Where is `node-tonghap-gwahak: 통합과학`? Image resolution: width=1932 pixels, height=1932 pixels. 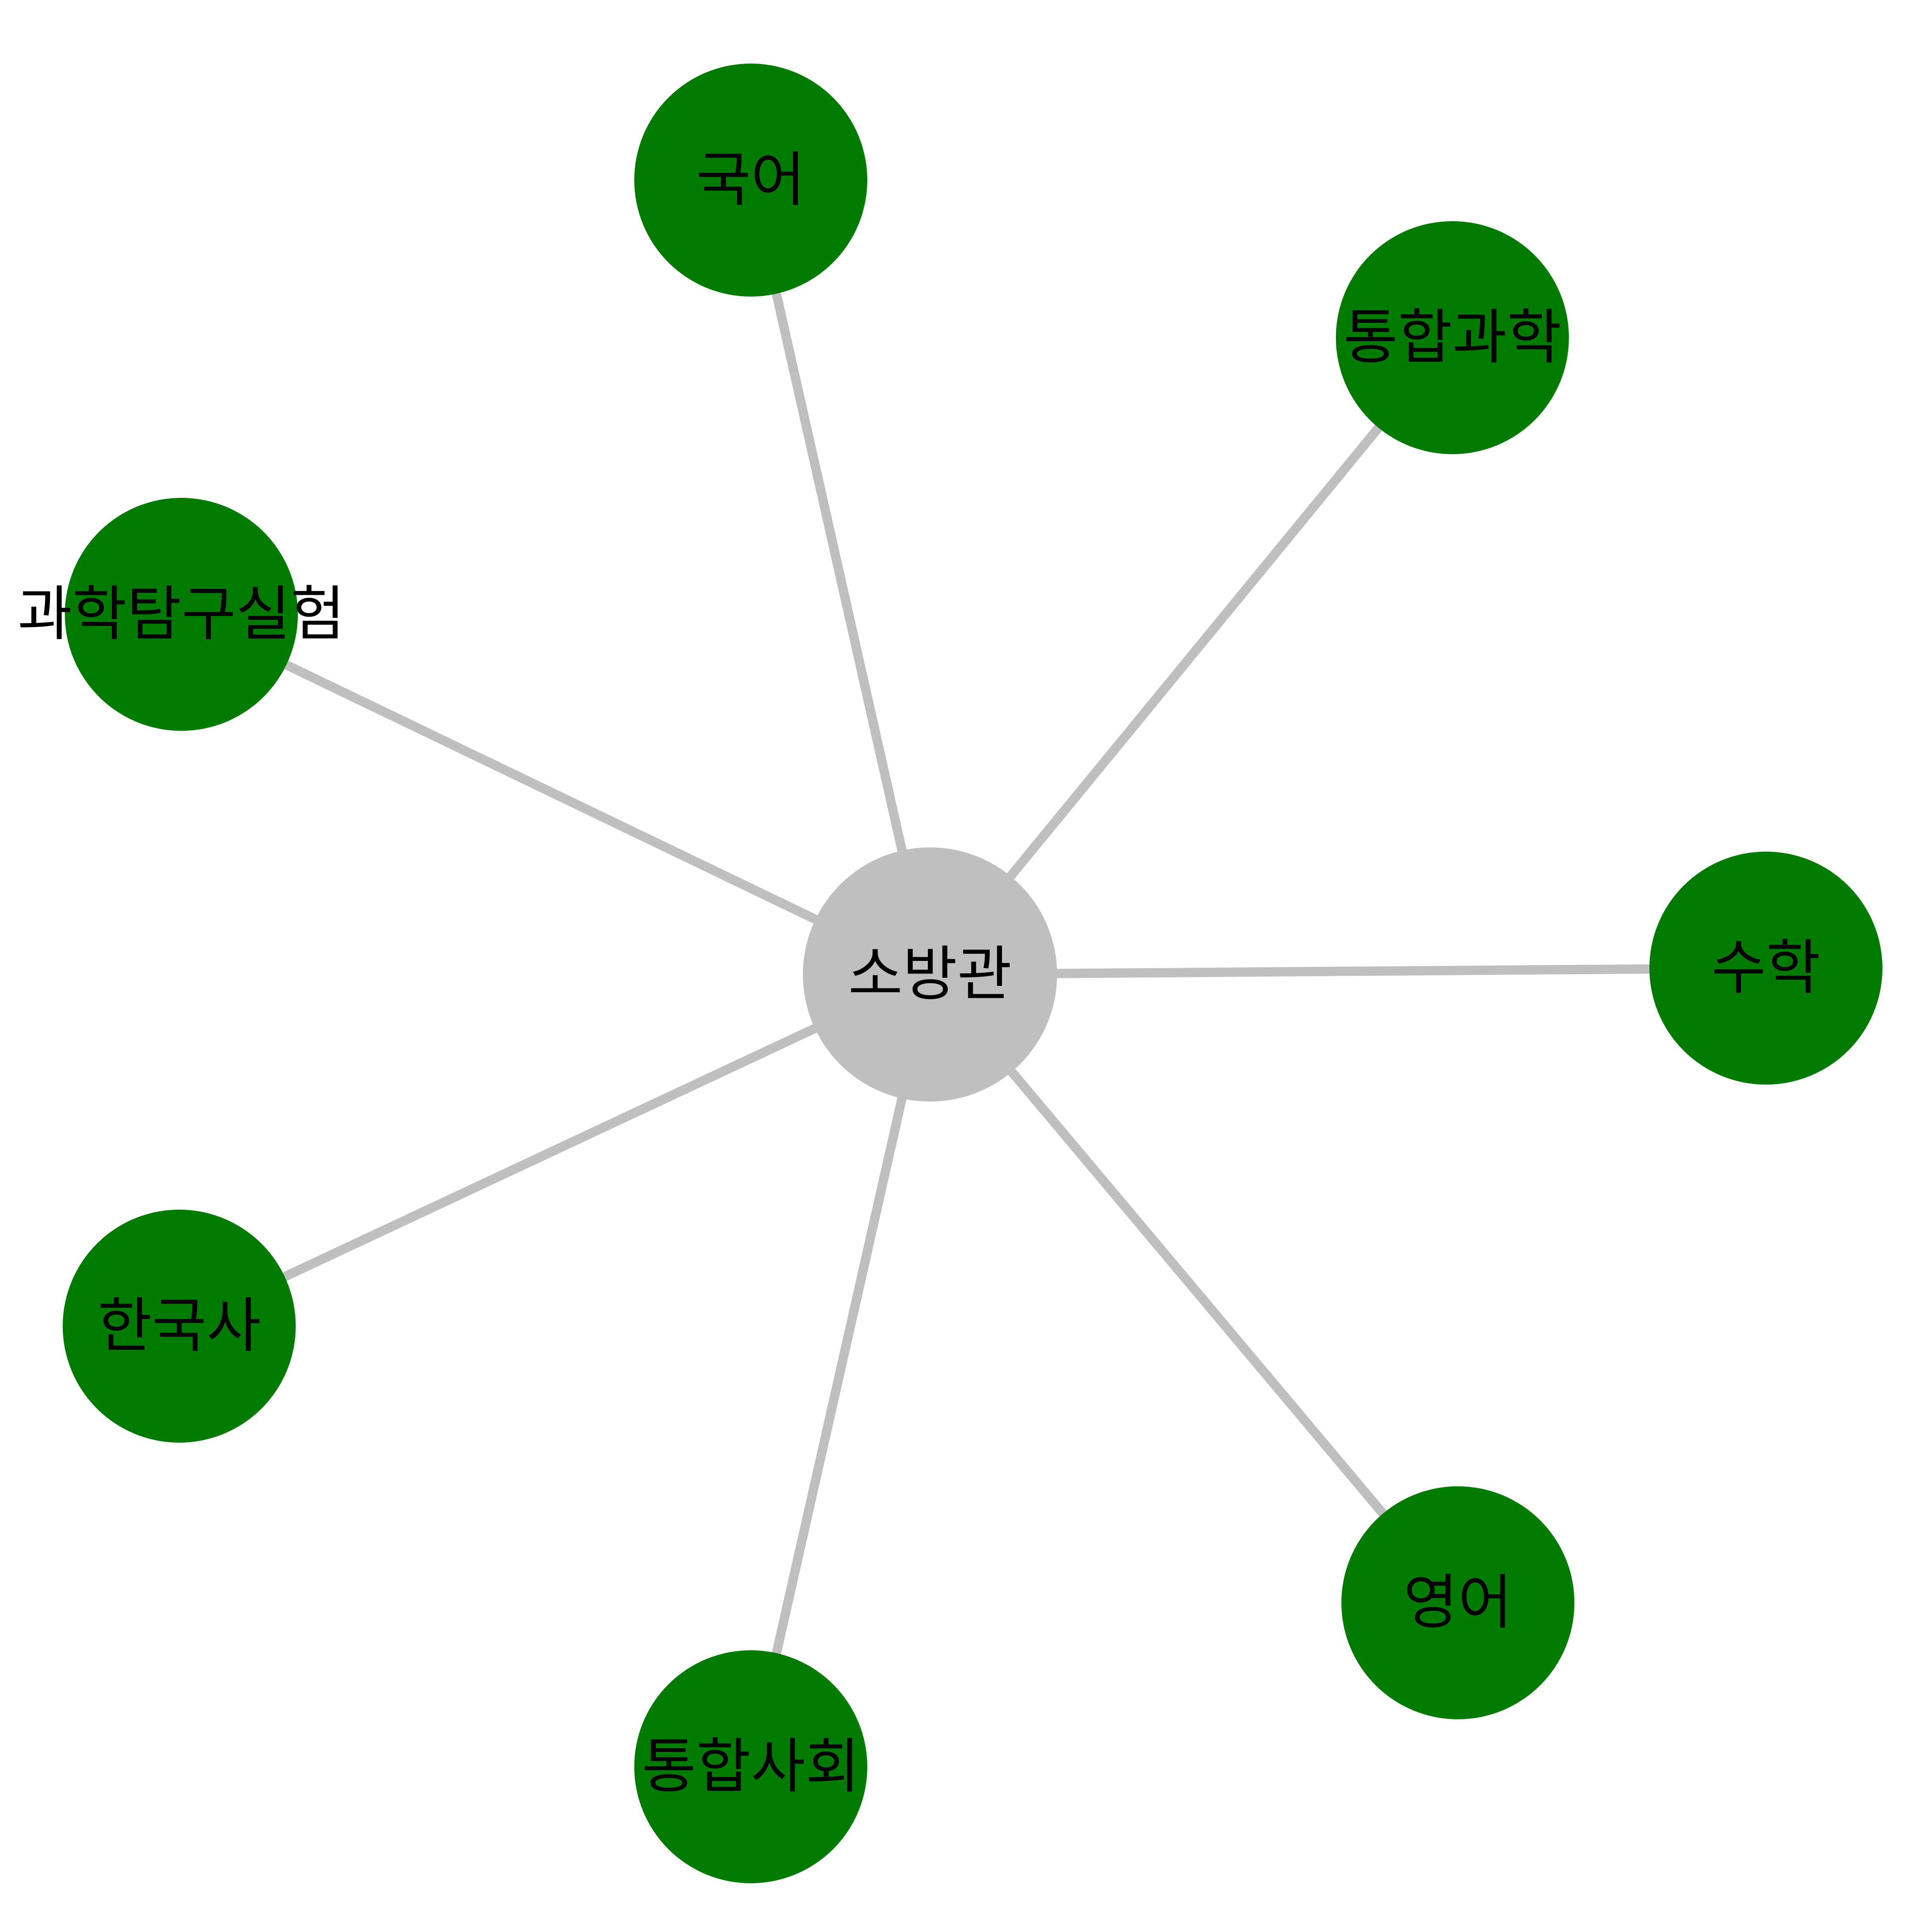 node-tonghap-gwahak: 통합과학 is located at coordinates (1452, 337).